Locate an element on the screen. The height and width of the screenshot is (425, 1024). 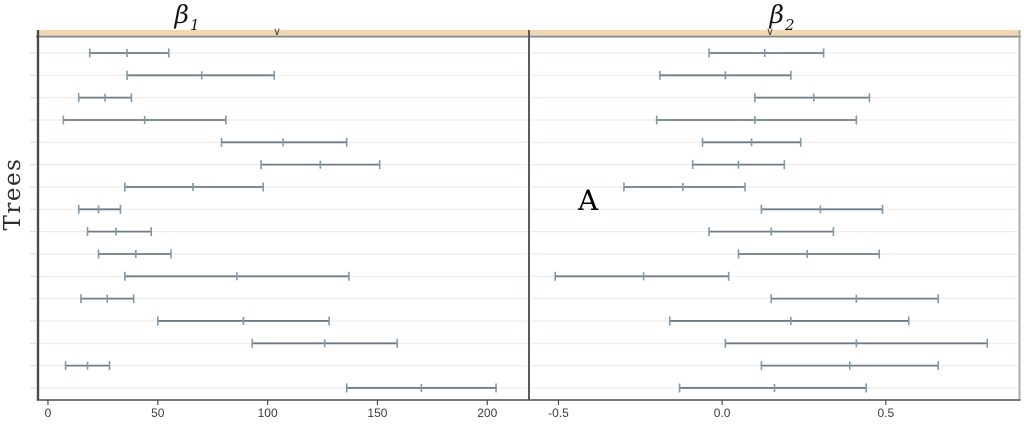
panel-title-beta1: β1 is located at coordinates (187, 17).